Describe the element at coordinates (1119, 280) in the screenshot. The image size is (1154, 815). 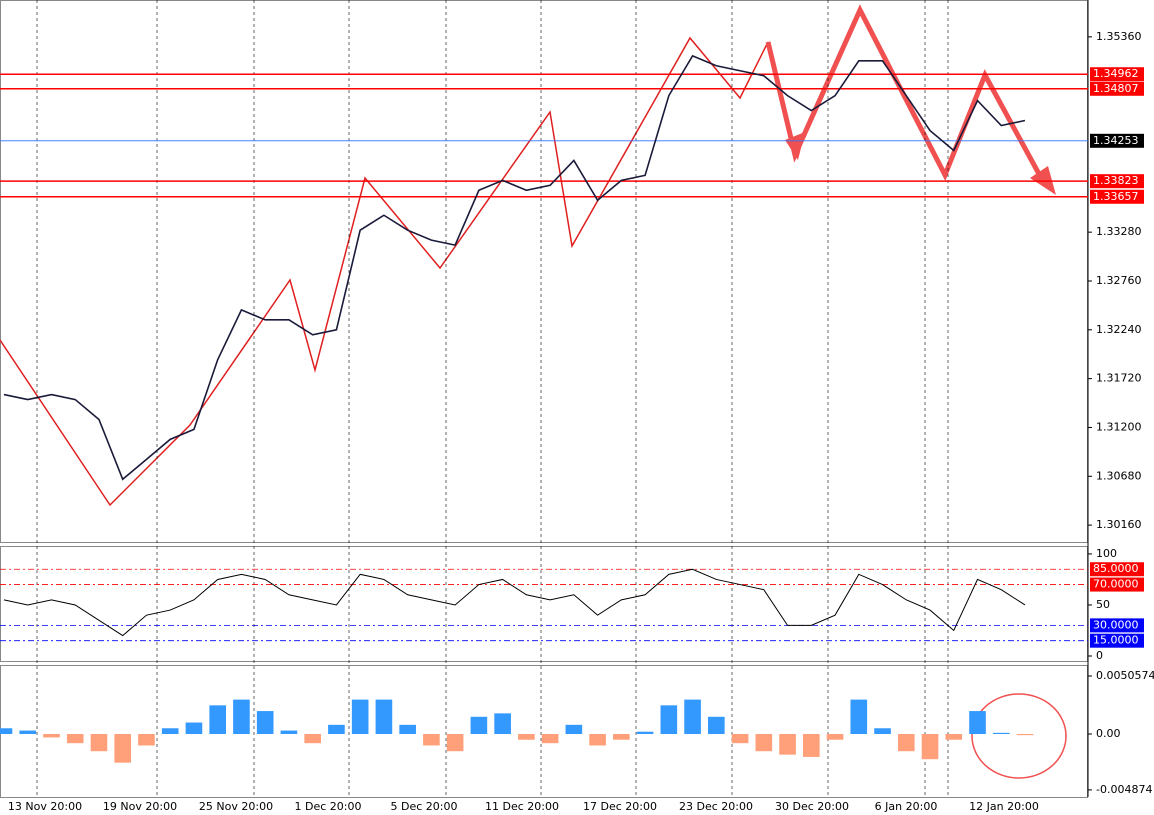
I see `y-tick-label: 1.32760` at that location.